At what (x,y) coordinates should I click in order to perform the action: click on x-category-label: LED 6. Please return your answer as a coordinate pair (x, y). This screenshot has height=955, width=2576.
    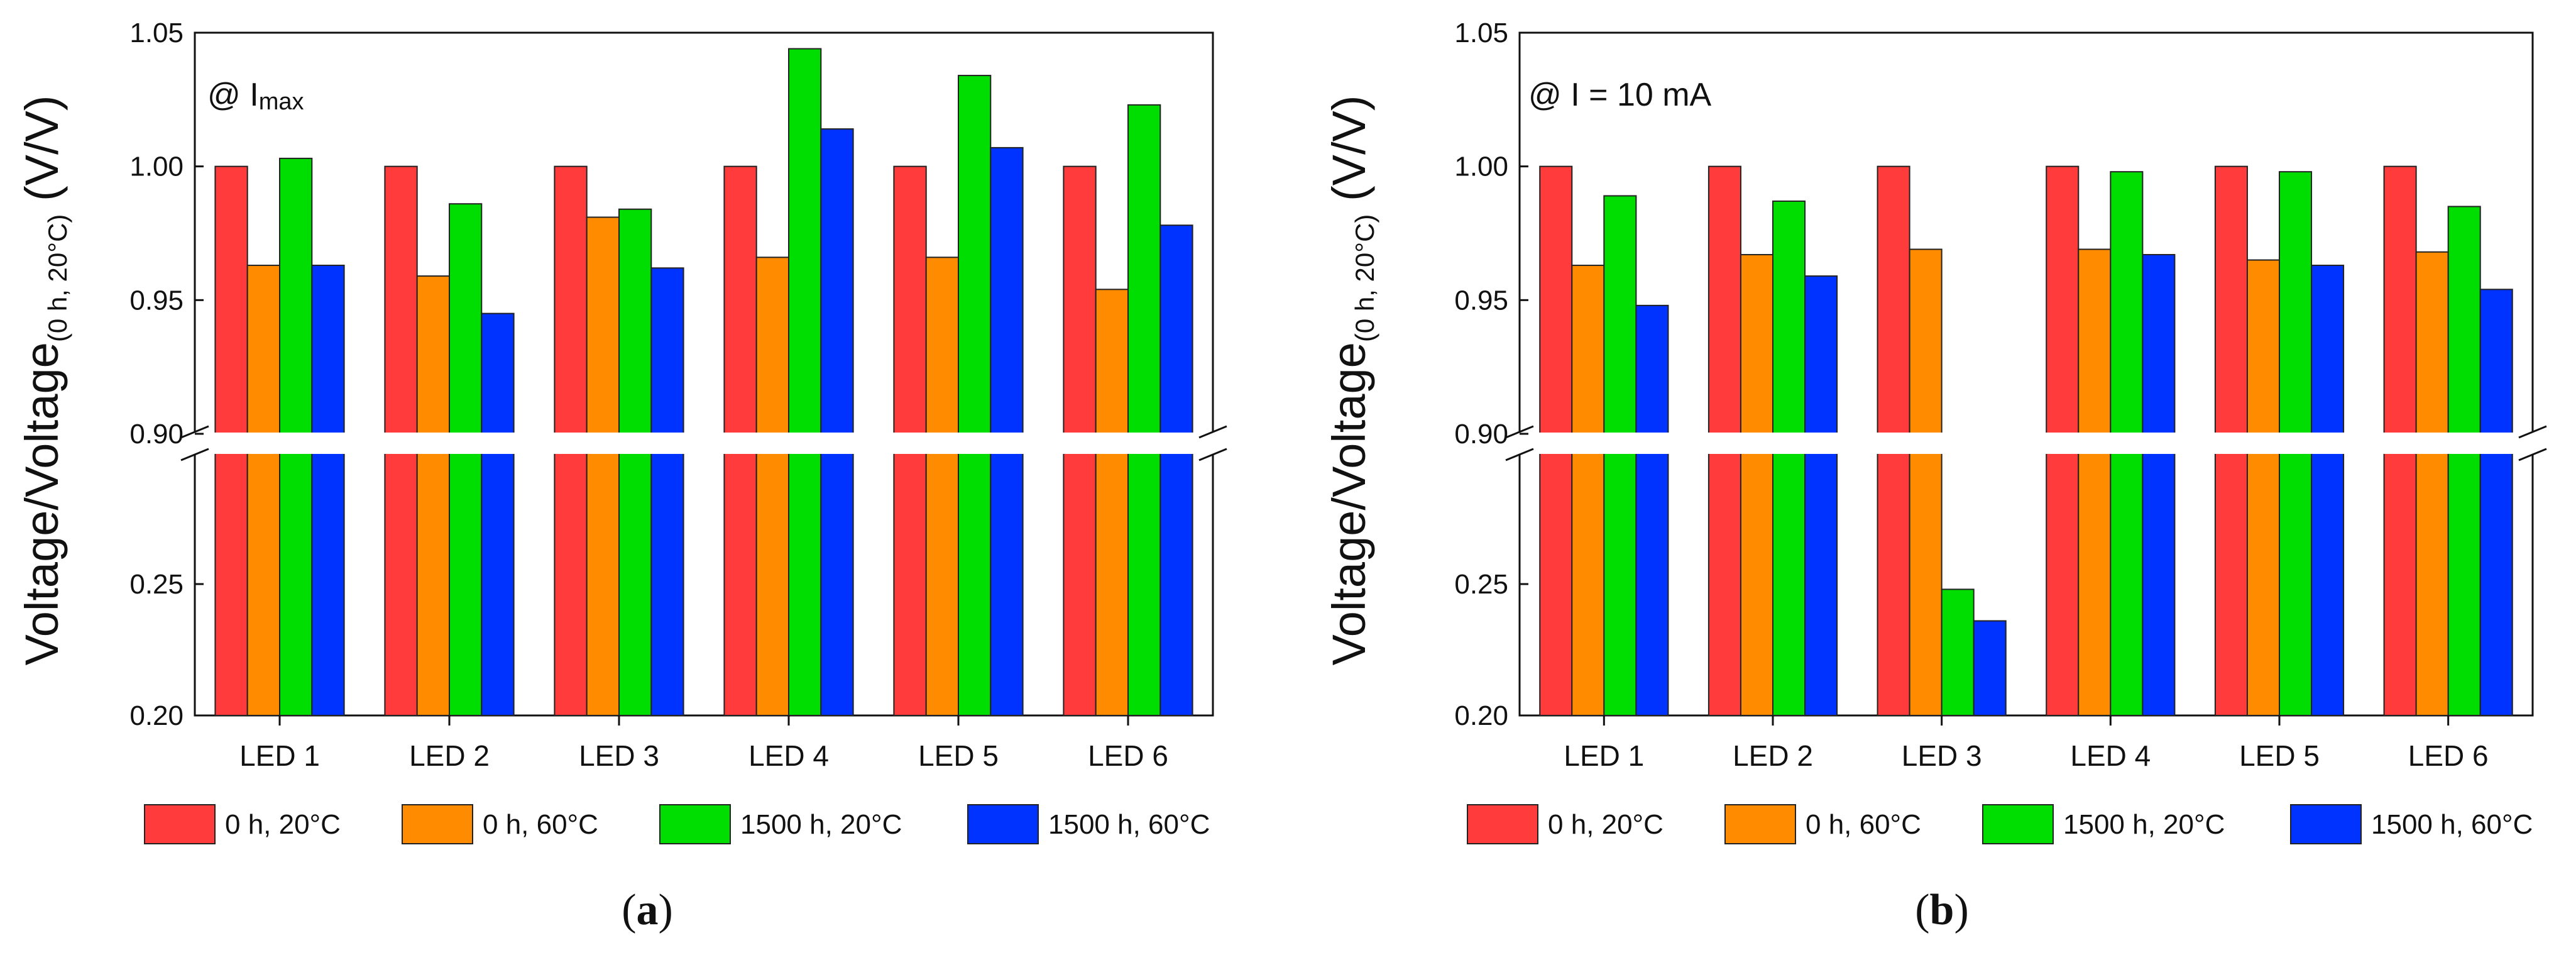
    Looking at the image, I should click on (1128, 755).